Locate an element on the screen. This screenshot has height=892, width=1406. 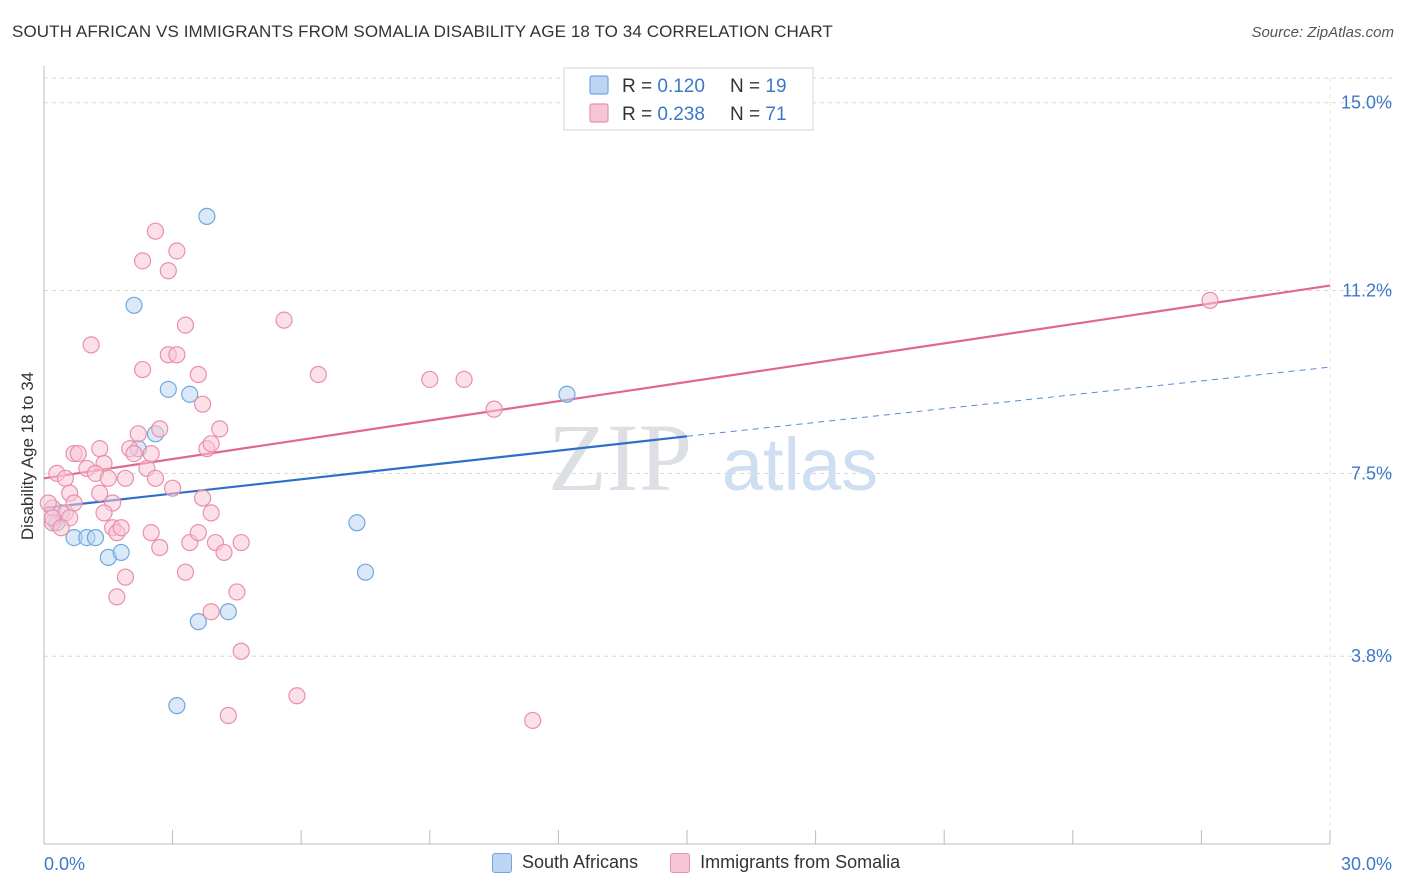
watermark-atlas: atlas is located at coordinates (800, 464).